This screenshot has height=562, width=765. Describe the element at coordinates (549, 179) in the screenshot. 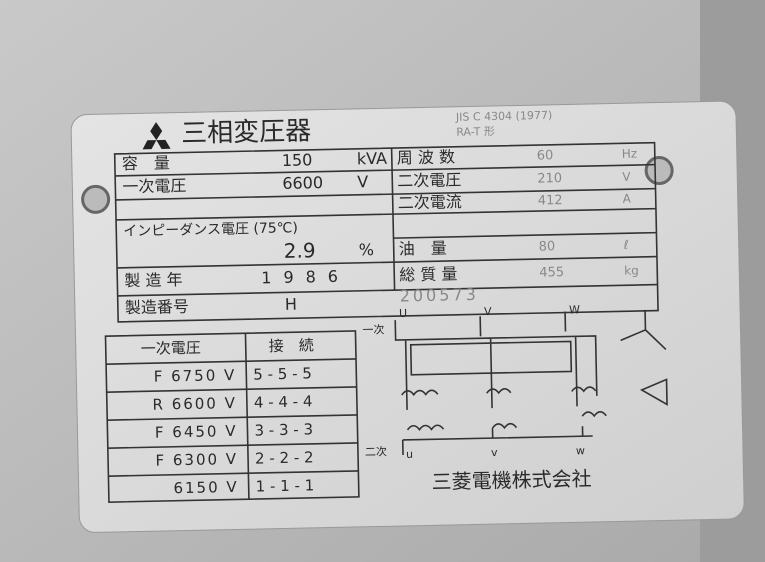

I see `spec-value: 210` at that location.